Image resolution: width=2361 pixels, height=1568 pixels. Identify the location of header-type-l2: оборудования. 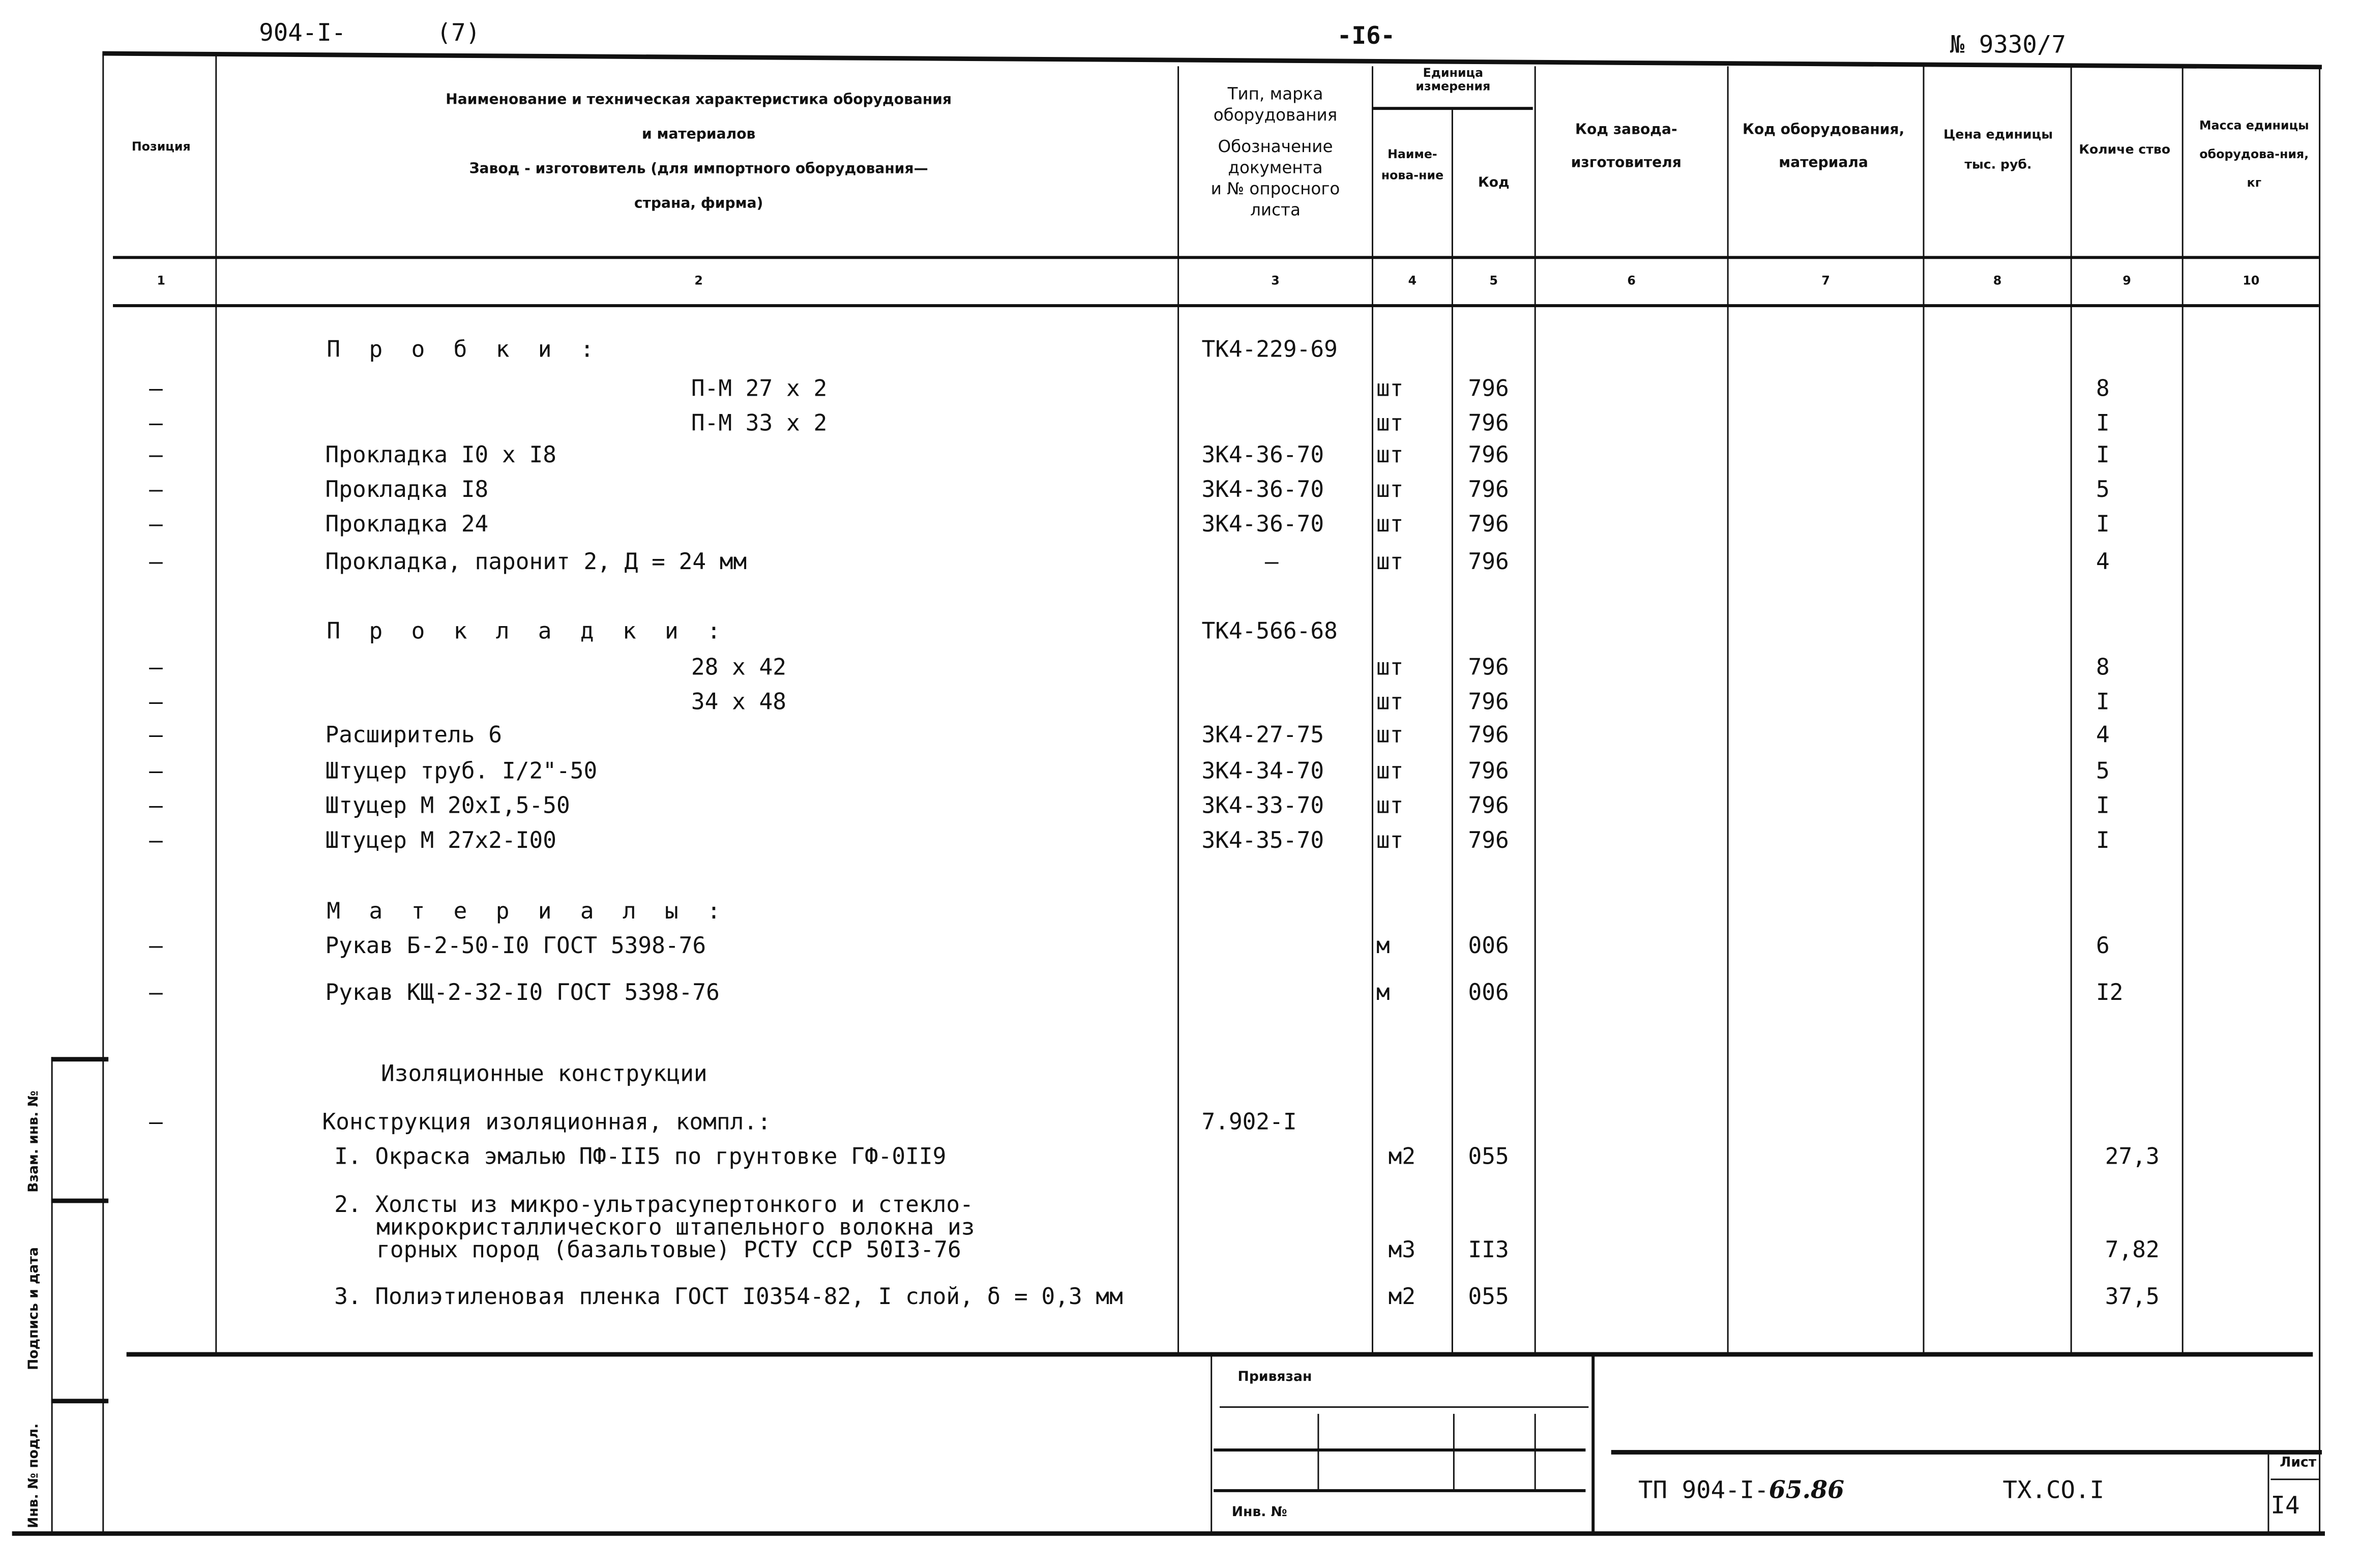
(1275, 115).